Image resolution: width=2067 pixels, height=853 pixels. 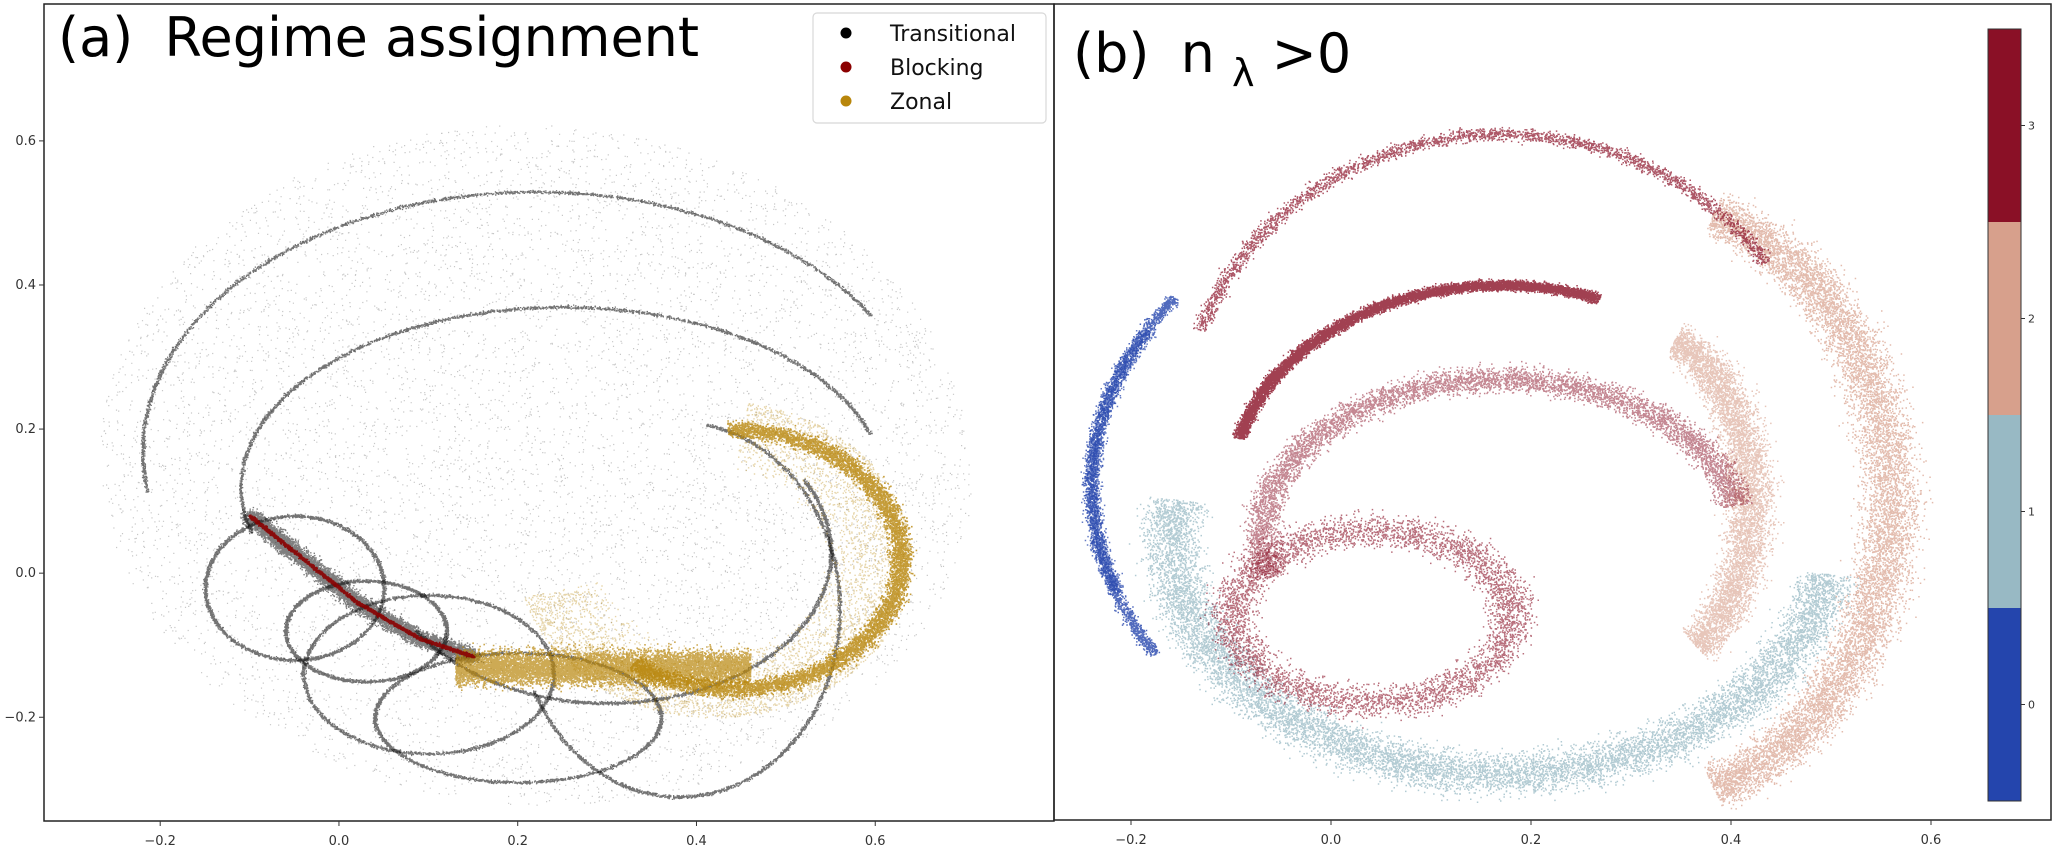 I want to click on n0-points, so click(x=1130, y=476).